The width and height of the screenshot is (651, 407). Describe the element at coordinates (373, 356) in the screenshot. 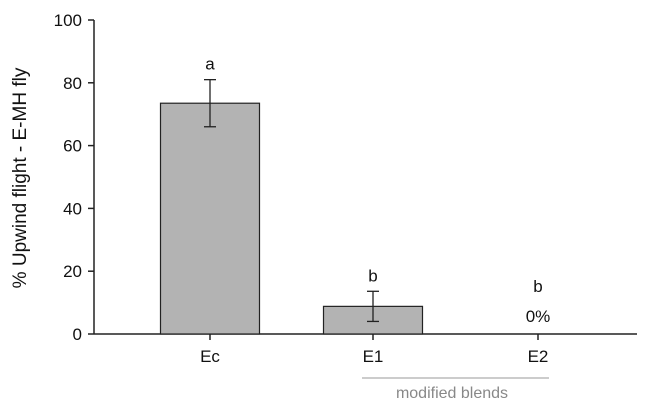

I see `x-tick-label: E1` at that location.